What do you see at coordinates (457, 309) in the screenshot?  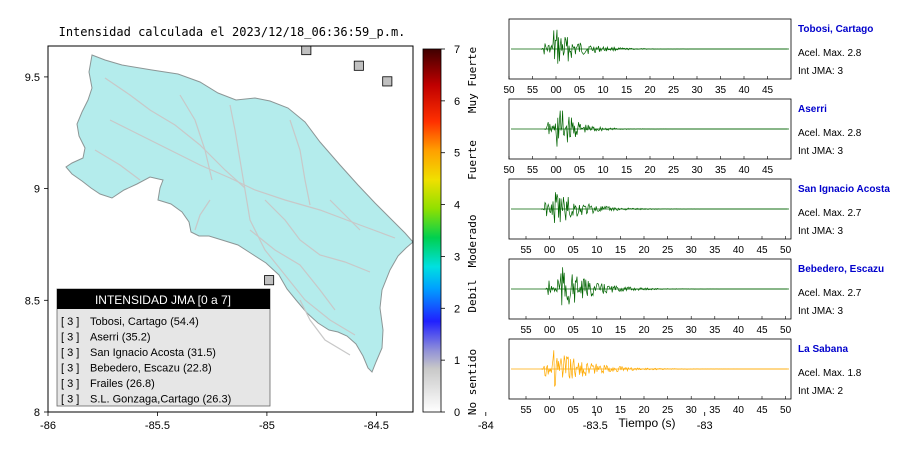 I see `colorbar-tick-label: 2` at bounding box center [457, 309].